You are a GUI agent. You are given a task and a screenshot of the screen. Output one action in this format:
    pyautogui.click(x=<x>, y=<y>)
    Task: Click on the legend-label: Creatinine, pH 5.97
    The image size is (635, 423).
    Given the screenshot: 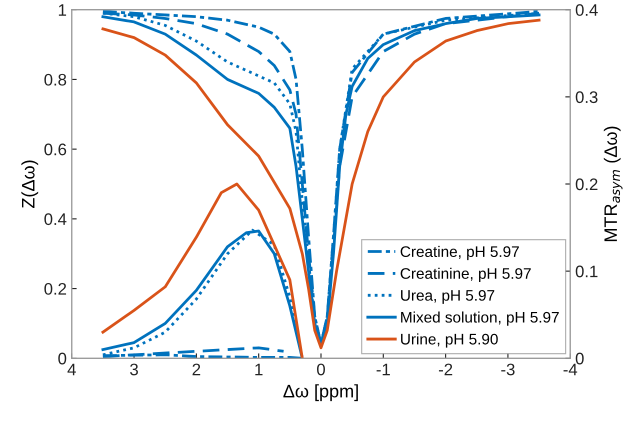 What is the action you would take?
    pyautogui.click(x=465, y=275)
    